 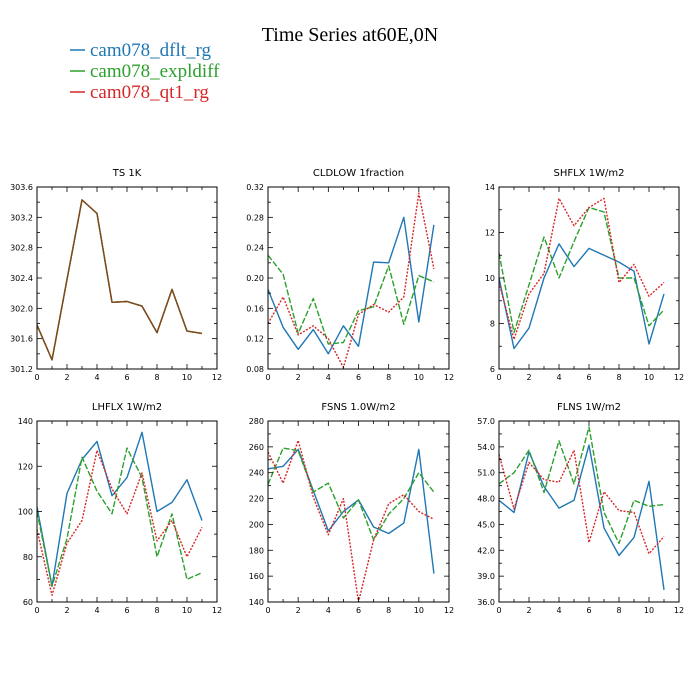 I want to click on figure-title: Time Series at60E,0N, so click(x=350, y=35).